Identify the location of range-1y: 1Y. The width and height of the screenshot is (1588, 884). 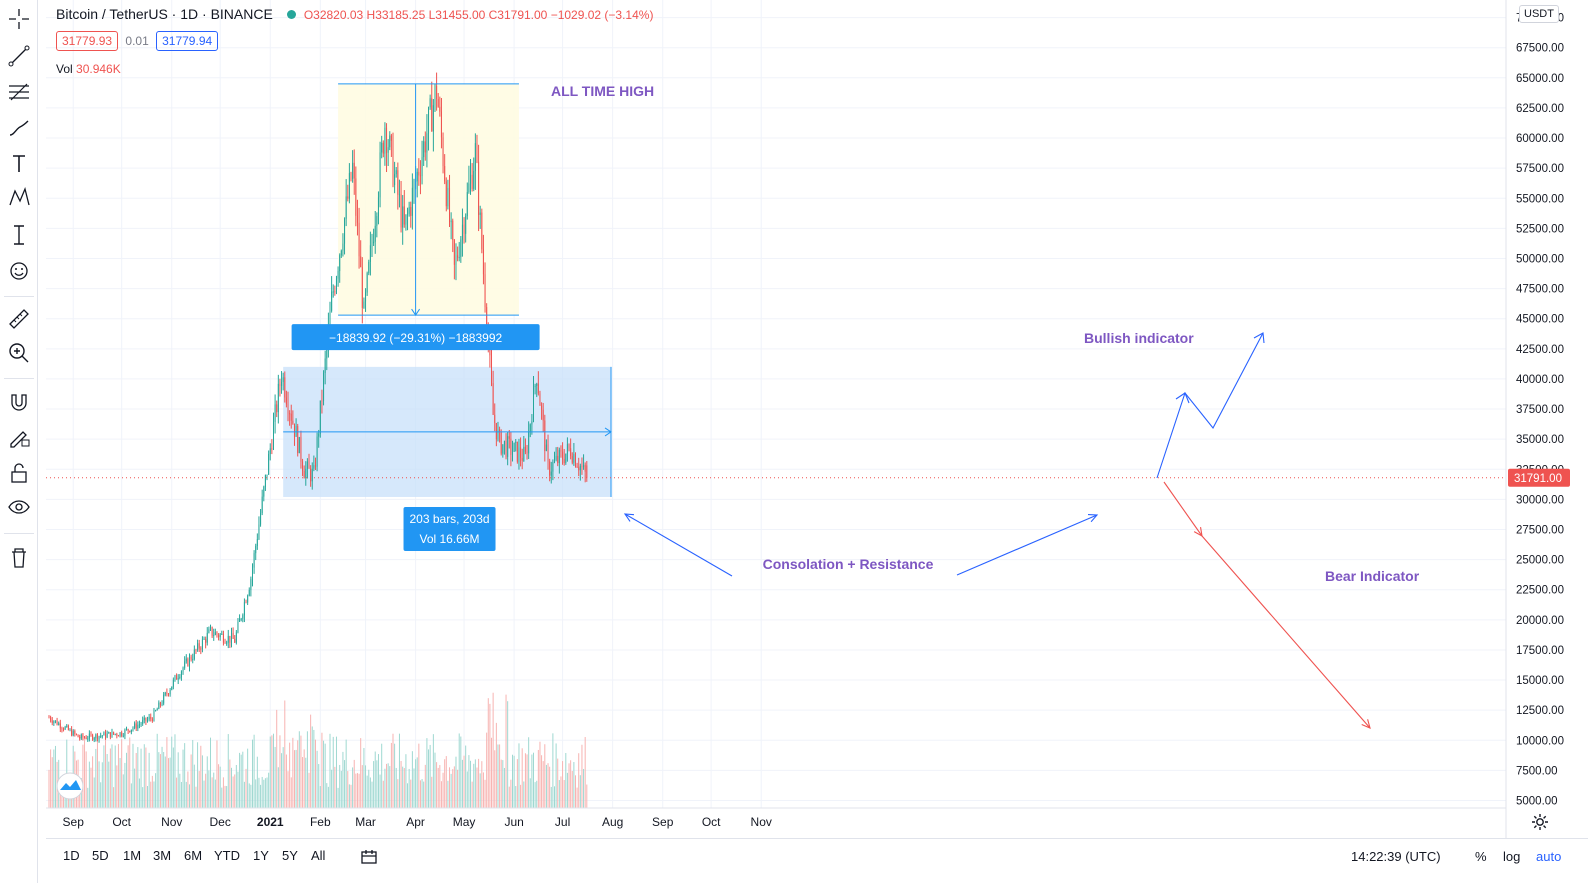
(261, 855).